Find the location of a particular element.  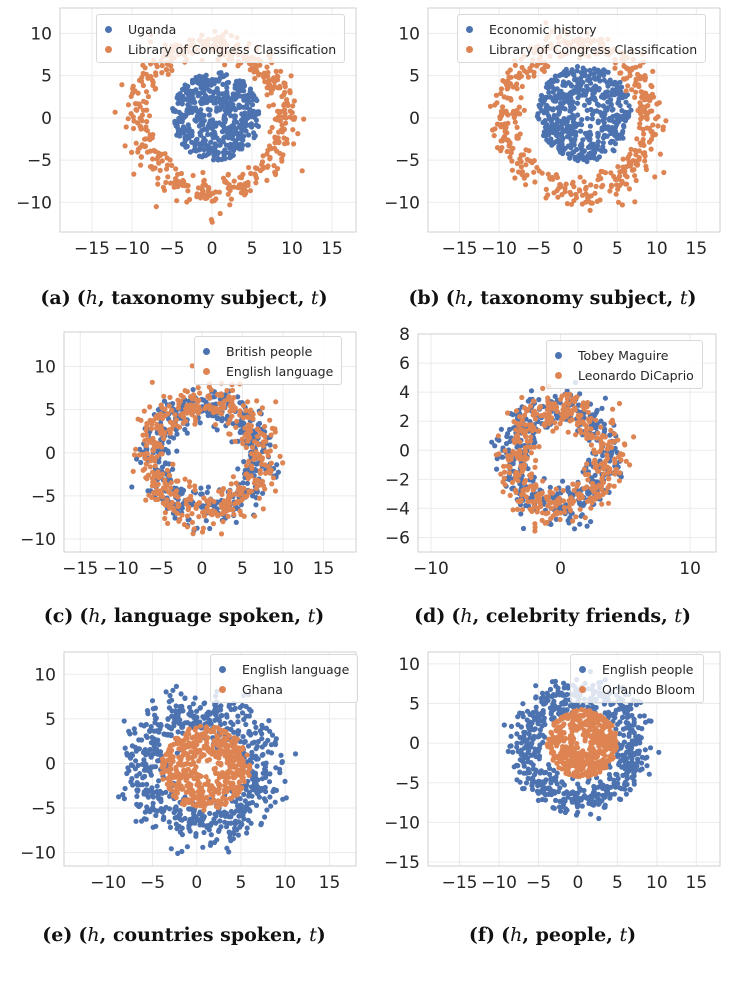

points-e is located at coordinates (207, 769).